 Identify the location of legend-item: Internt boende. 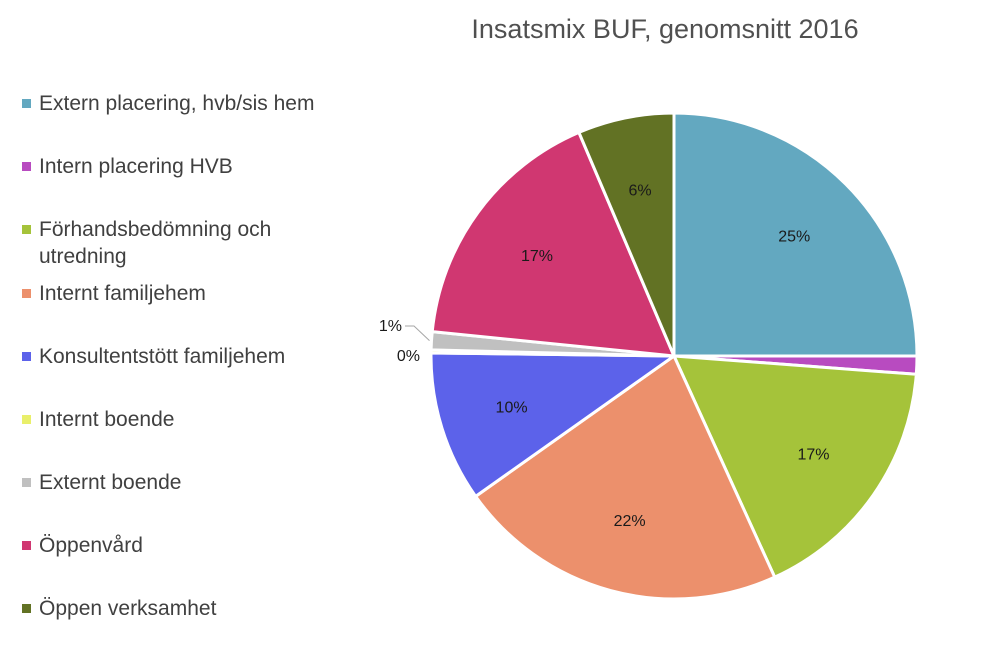
(180, 419).